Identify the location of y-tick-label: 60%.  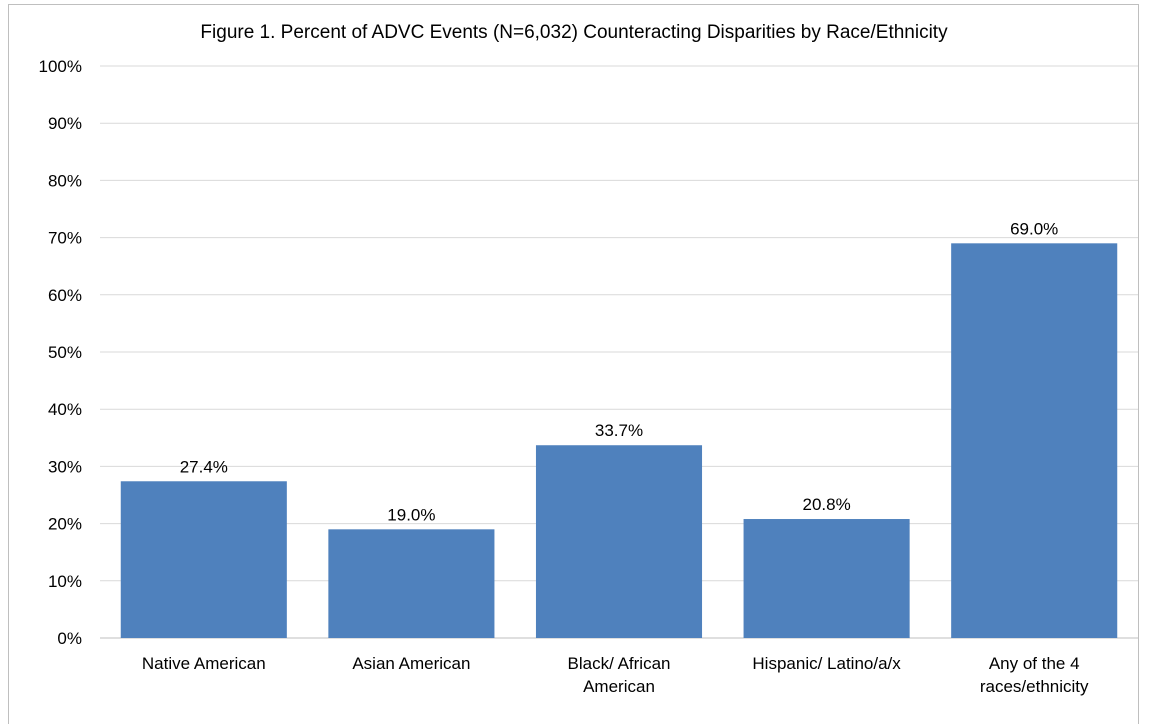
(65, 295).